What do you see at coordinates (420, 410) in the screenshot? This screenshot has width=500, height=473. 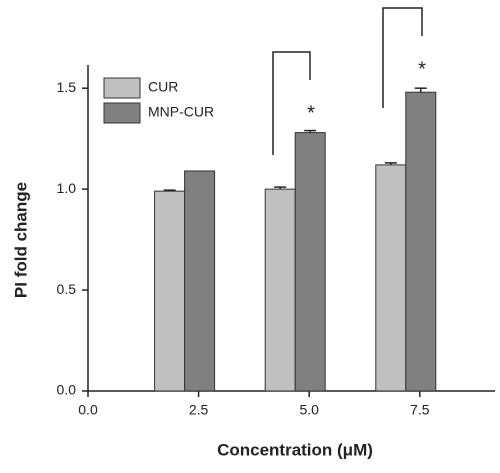 I see `x-tick-label: 7.5` at bounding box center [420, 410].